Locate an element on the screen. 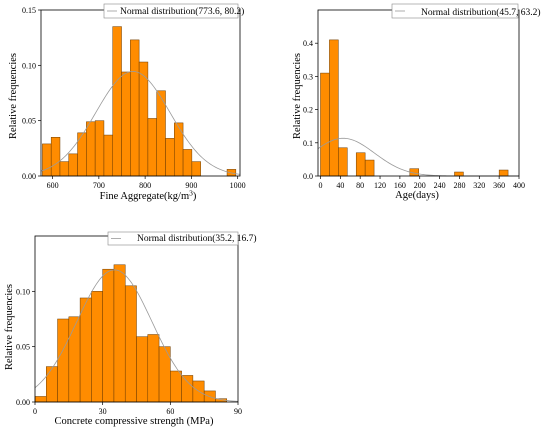 Image resolution: width=550 pixels, height=430 pixels. x-axis-label-end: ) is located at coordinates (195, 196).